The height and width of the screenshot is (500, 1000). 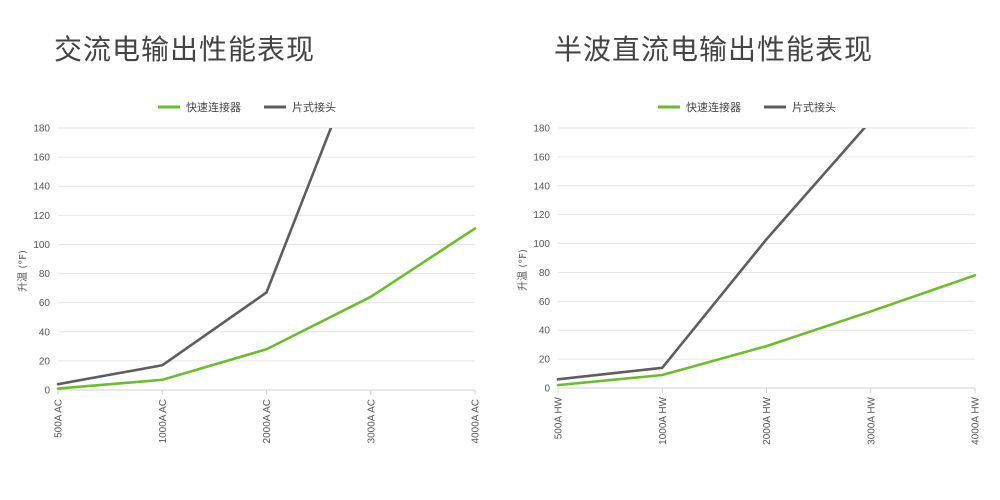 What do you see at coordinates (714, 49) in the screenshot?
I see `chart-title: 半波直流电输出性能表现` at bounding box center [714, 49].